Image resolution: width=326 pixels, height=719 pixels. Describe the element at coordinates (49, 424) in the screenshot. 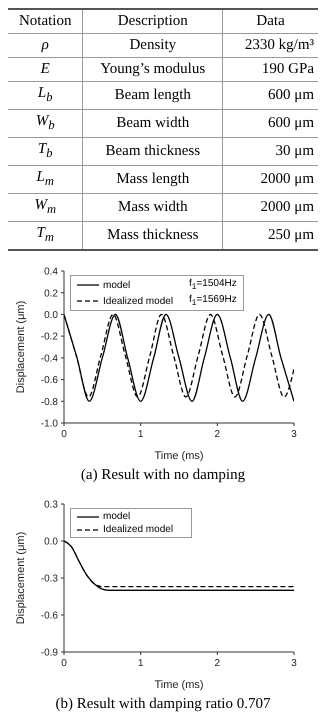

I see `y-tick-label: -1.0` at that location.